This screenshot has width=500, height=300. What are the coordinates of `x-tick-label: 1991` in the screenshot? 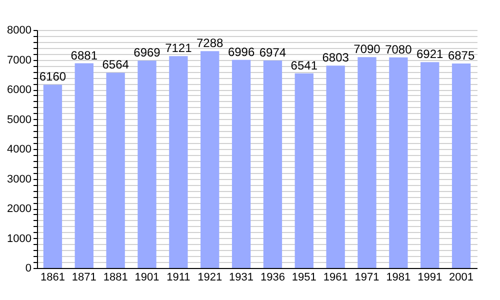 It's located at (430, 278).